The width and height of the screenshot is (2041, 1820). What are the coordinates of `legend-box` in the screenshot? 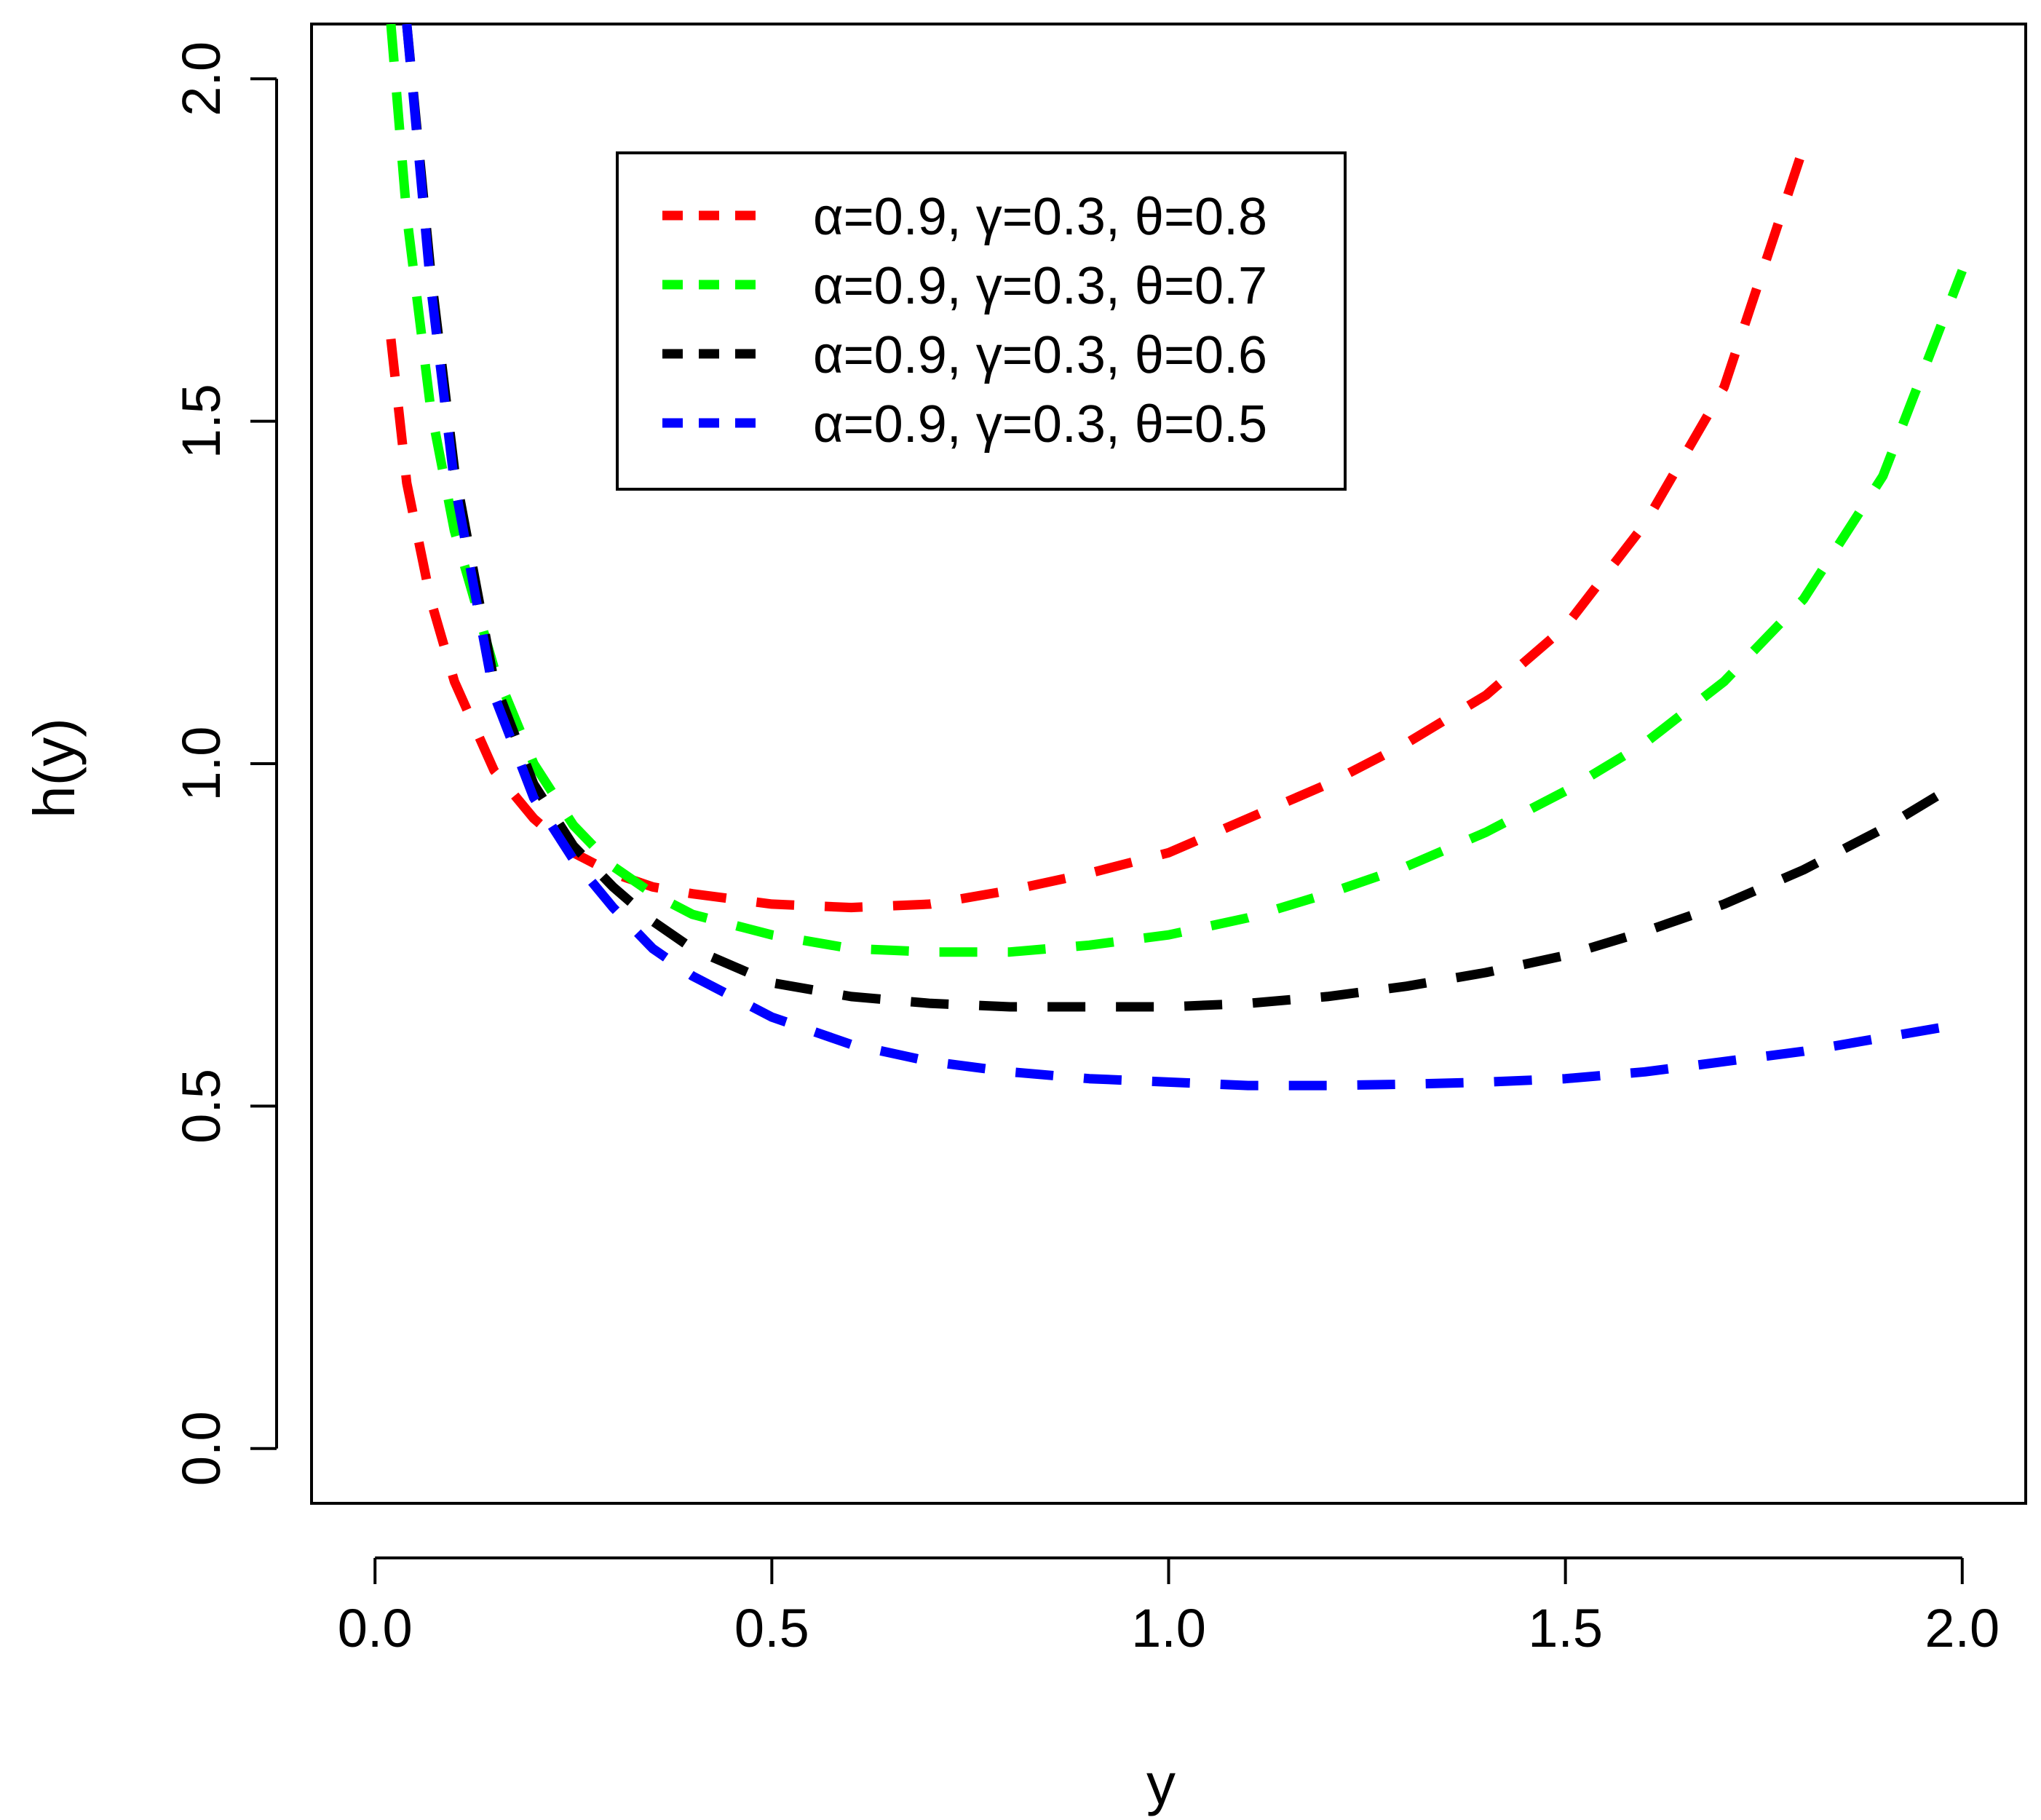 It's located at (982, 321).